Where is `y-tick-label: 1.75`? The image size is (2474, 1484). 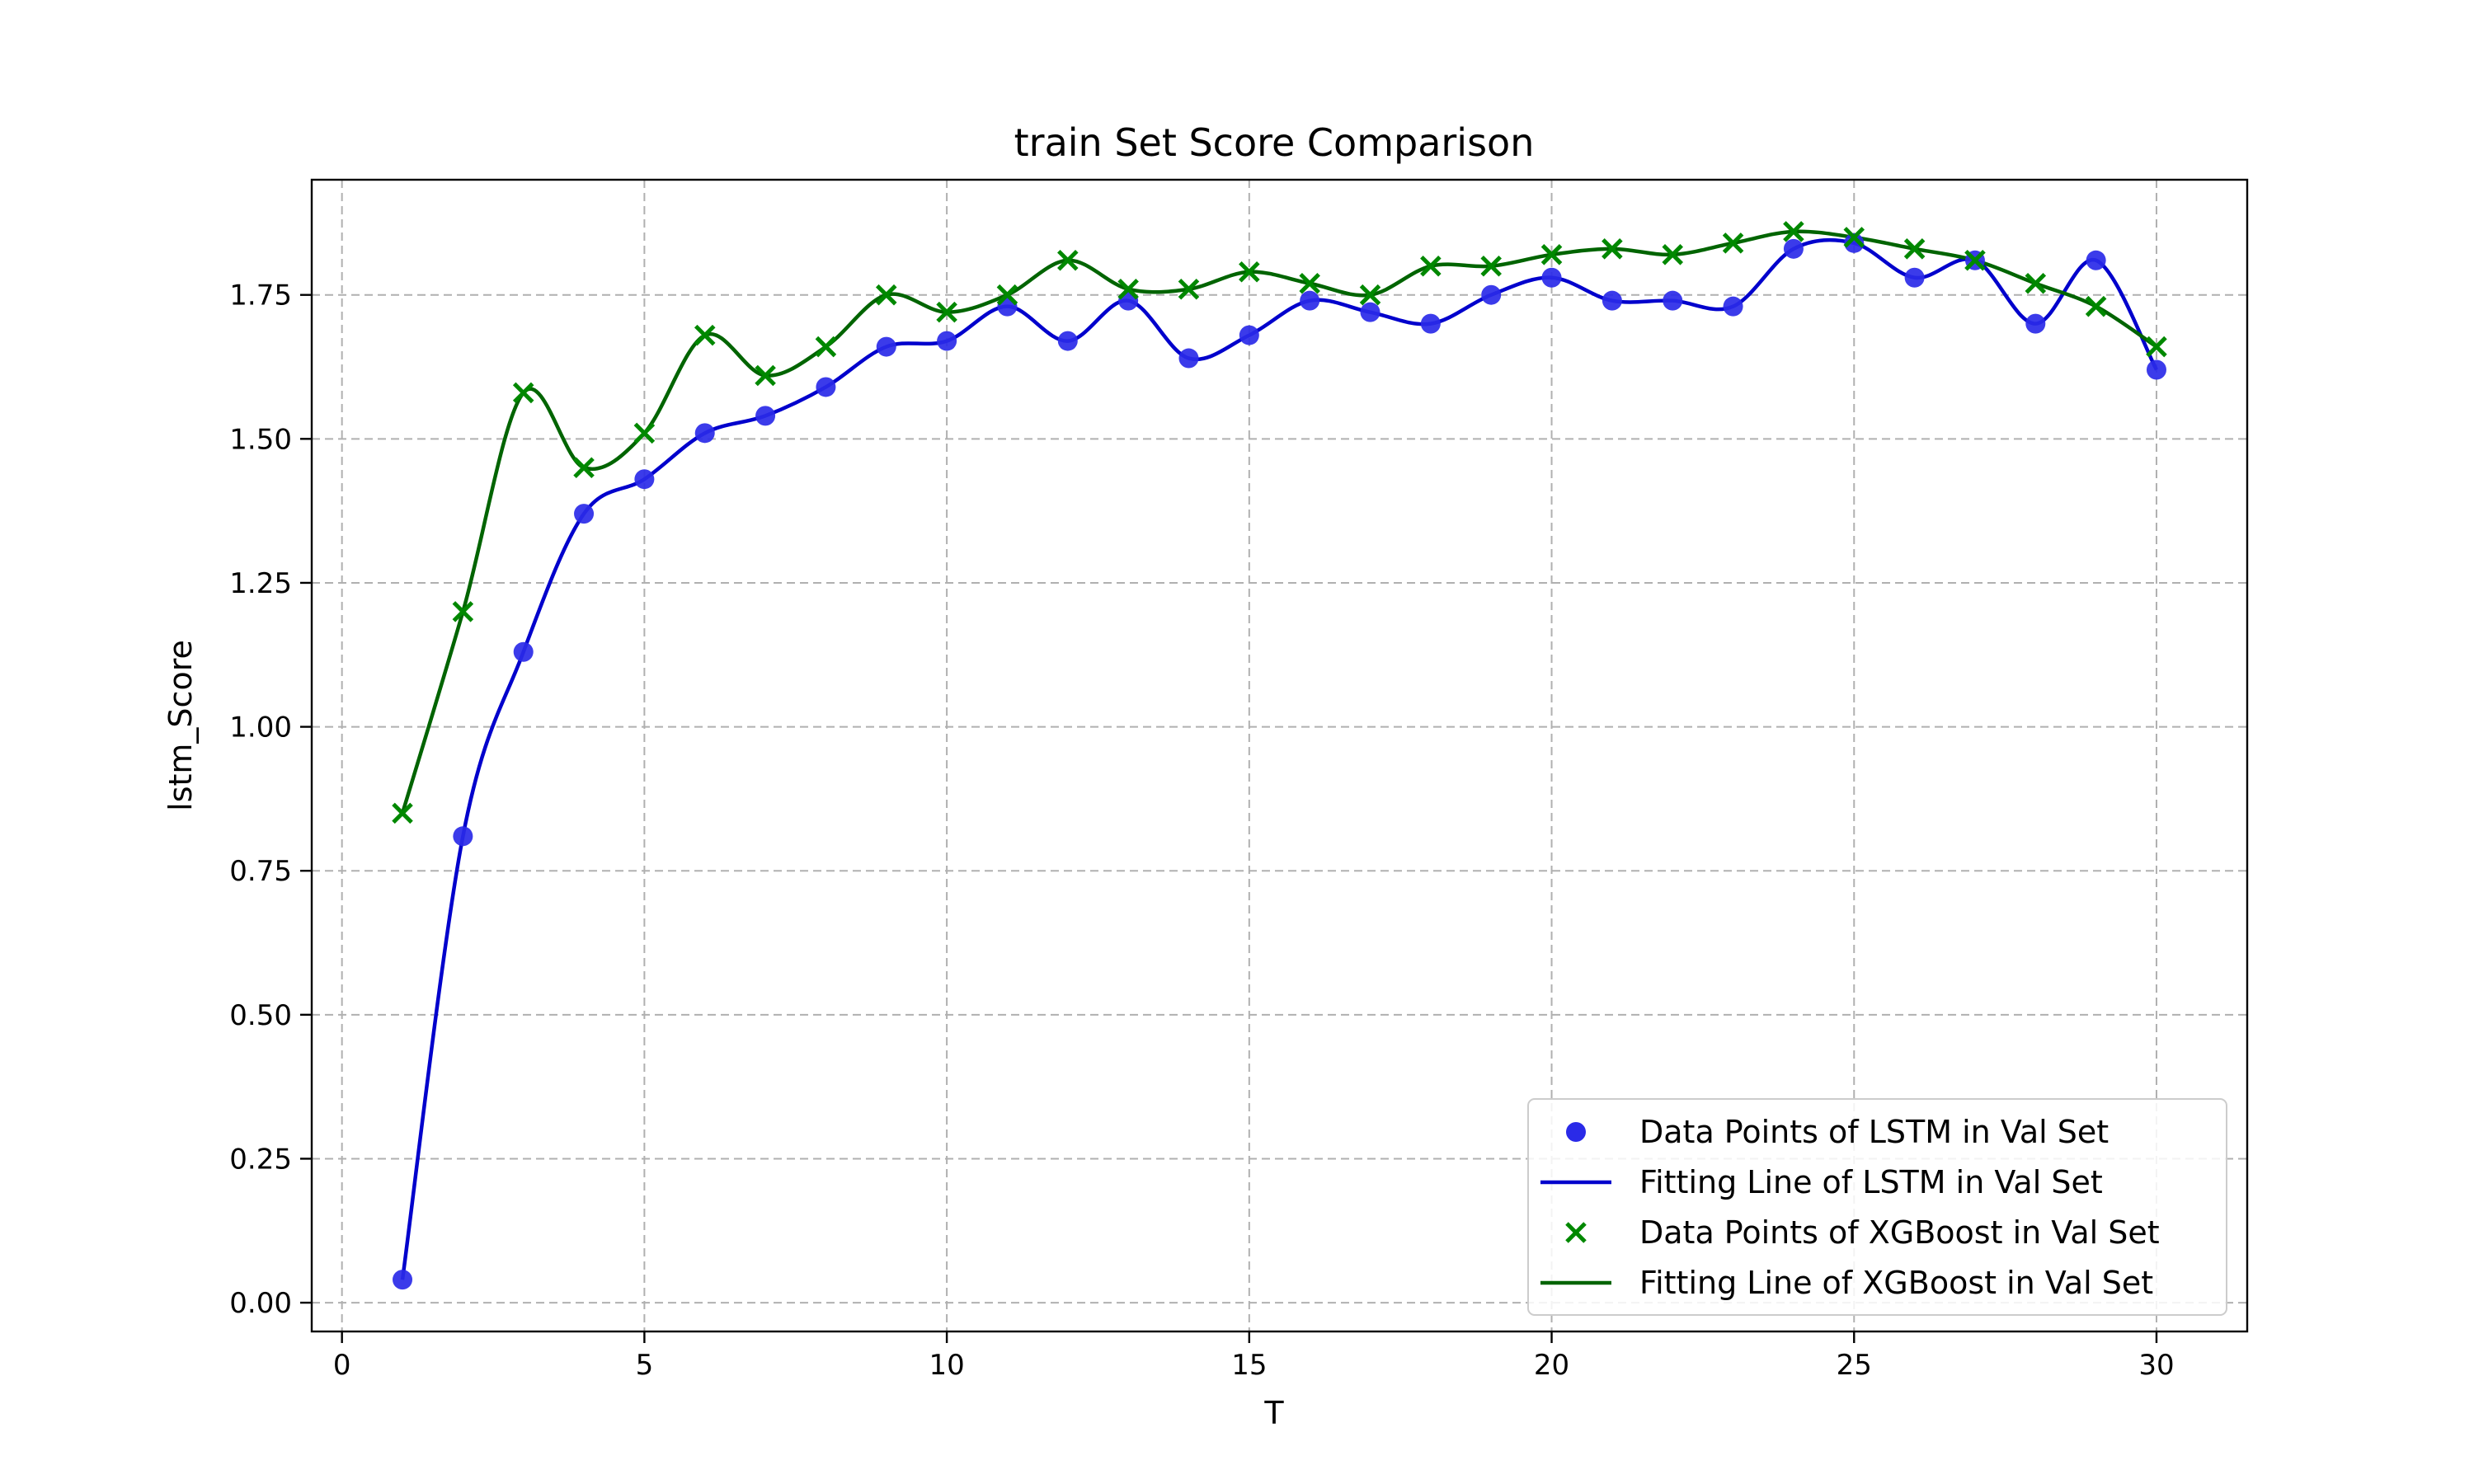
y-tick-label: 1.75 is located at coordinates (260, 295).